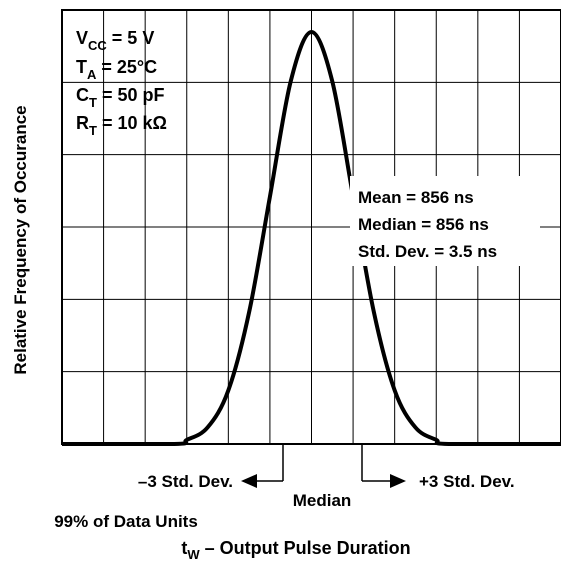  Describe the element at coordinates (416, 197) in the screenshot. I see `stat-mean: Mean = 856 ns` at that location.